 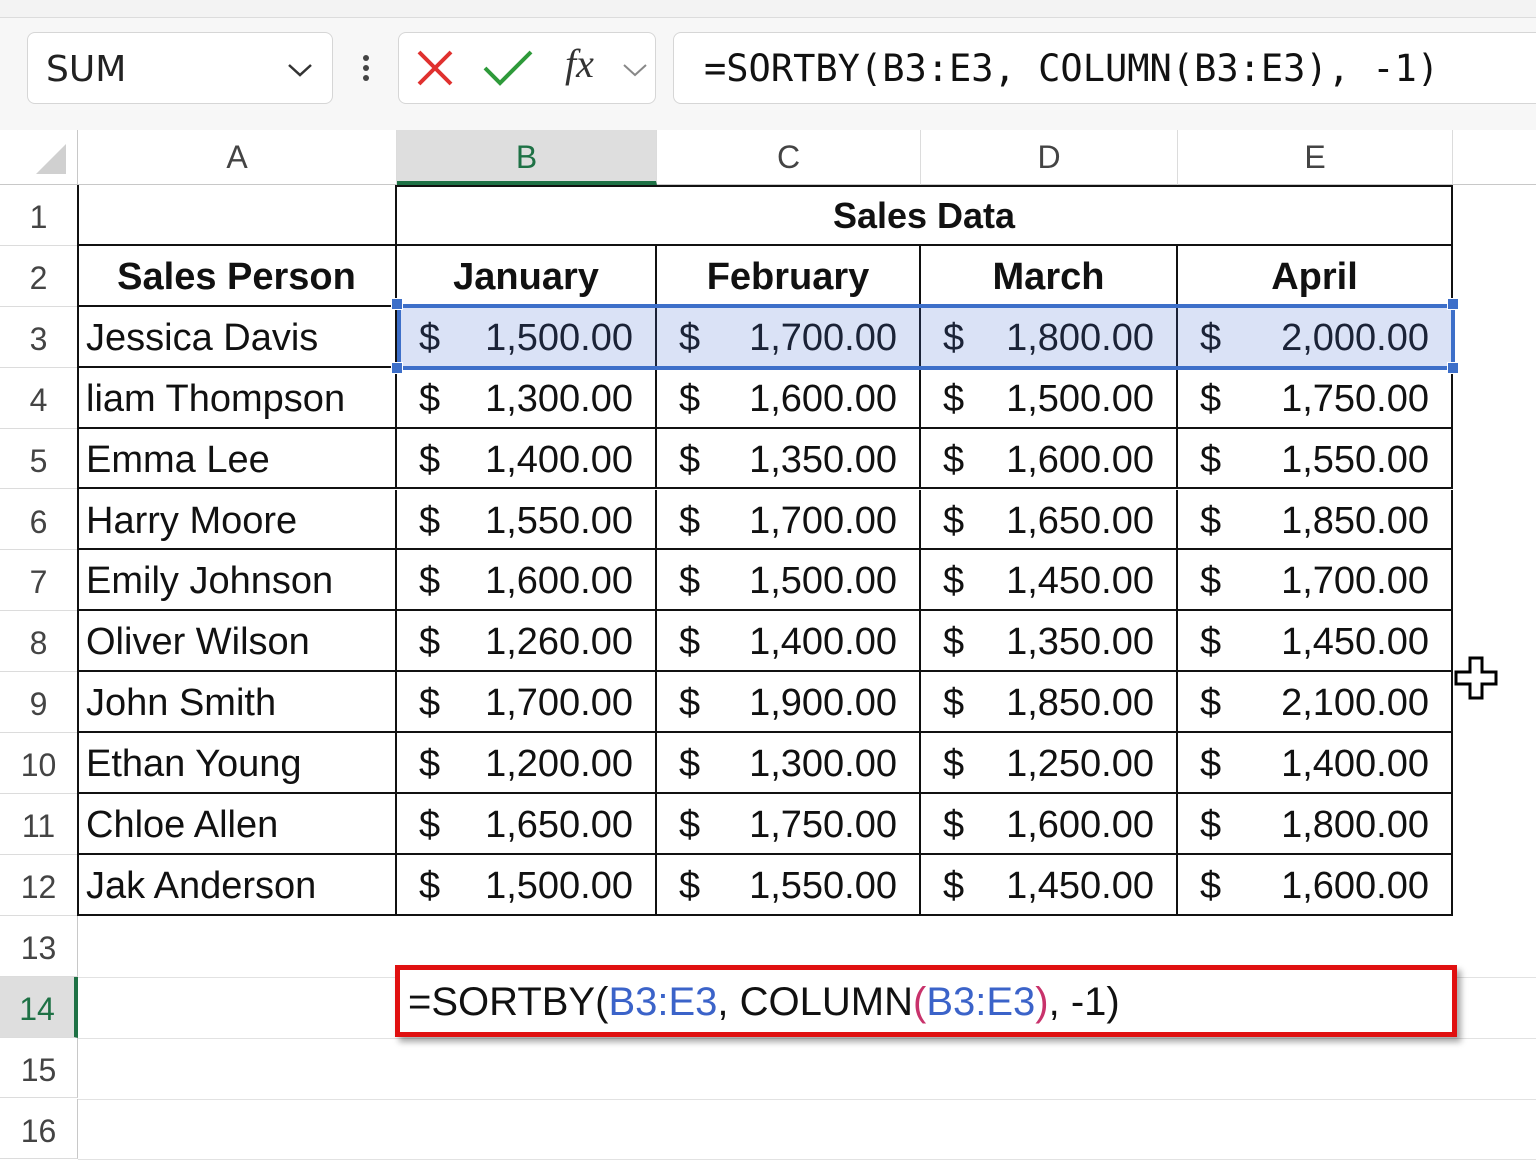 I want to click on name-cell: Harry Moore, so click(x=237, y=520).